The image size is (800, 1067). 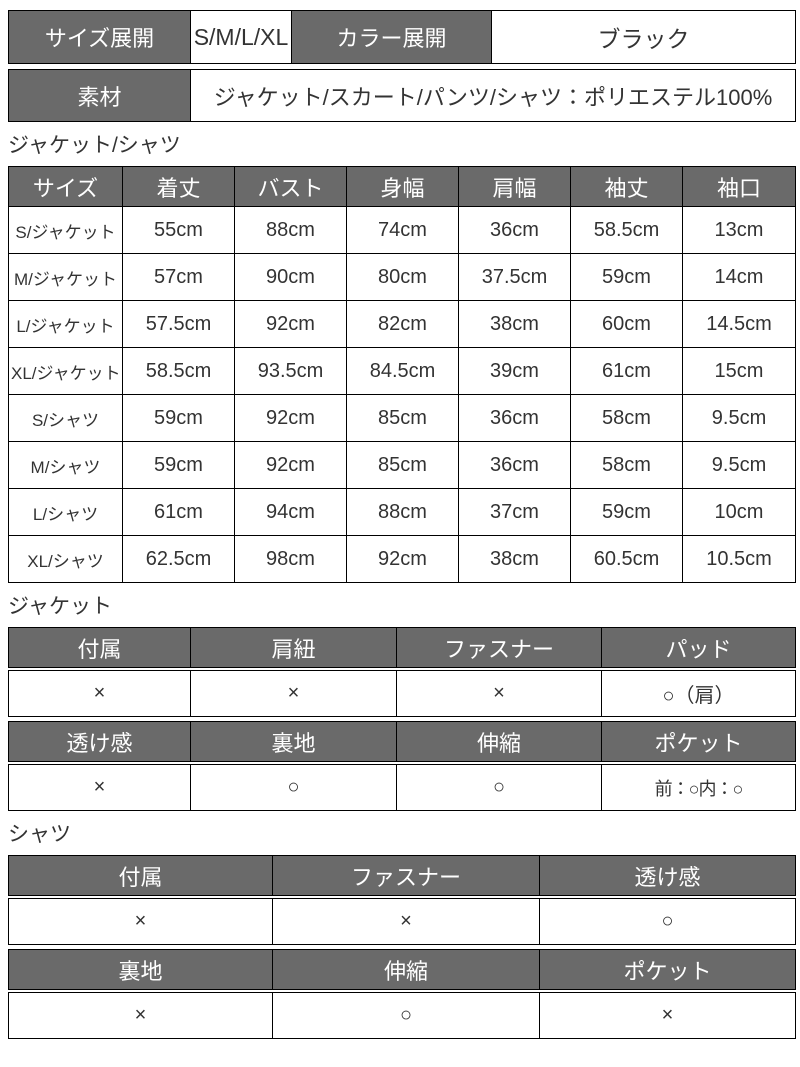 I want to click on section-title-shirt: シャツ, so click(x=39, y=834).